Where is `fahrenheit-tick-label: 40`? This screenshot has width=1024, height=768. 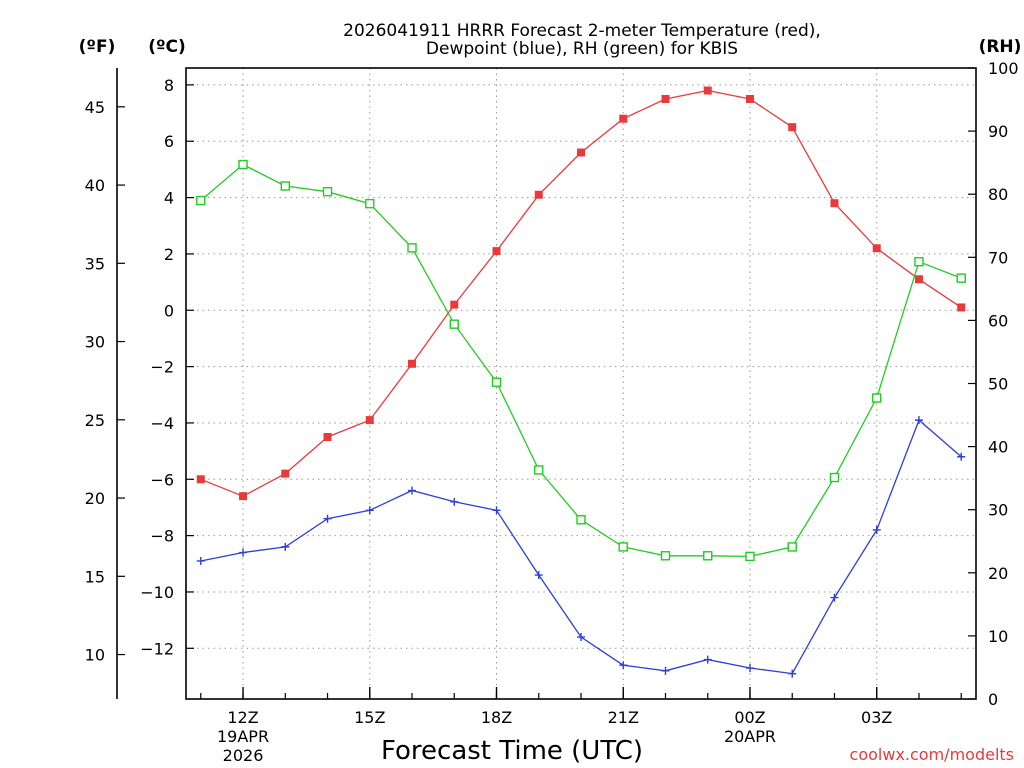 fahrenheit-tick-label: 40 is located at coordinates (95, 185).